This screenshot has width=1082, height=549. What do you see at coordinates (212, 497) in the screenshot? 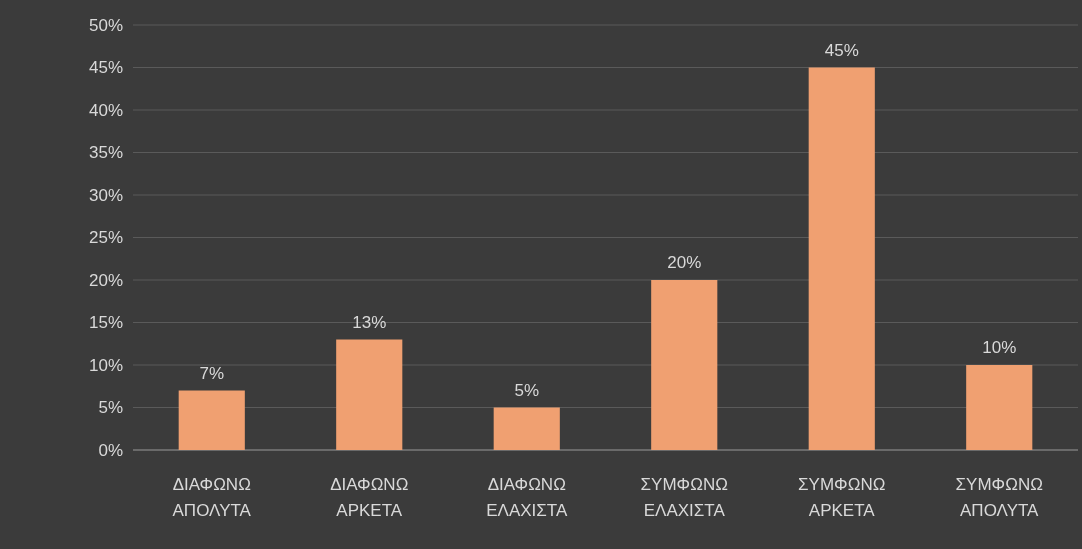
I see `x-tick-label: ΔΙΑΦΩΝΩ ΑΠΟΛΥΤΑ` at bounding box center [212, 497].